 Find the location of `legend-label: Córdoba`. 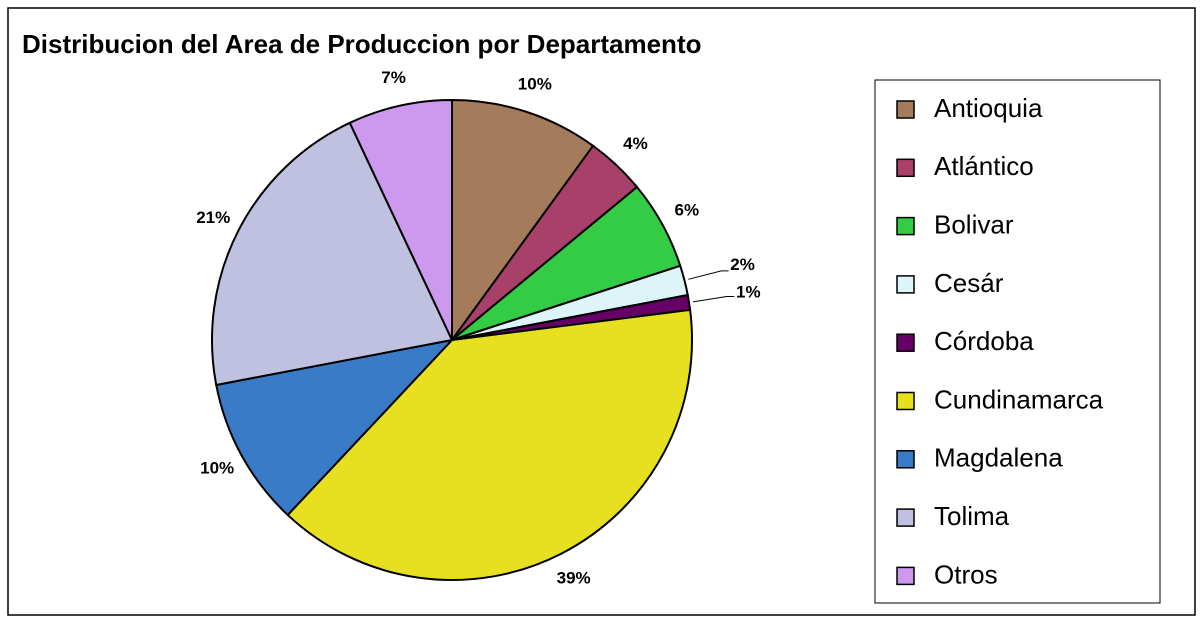

legend-label: Córdoba is located at coordinates (984, 341).